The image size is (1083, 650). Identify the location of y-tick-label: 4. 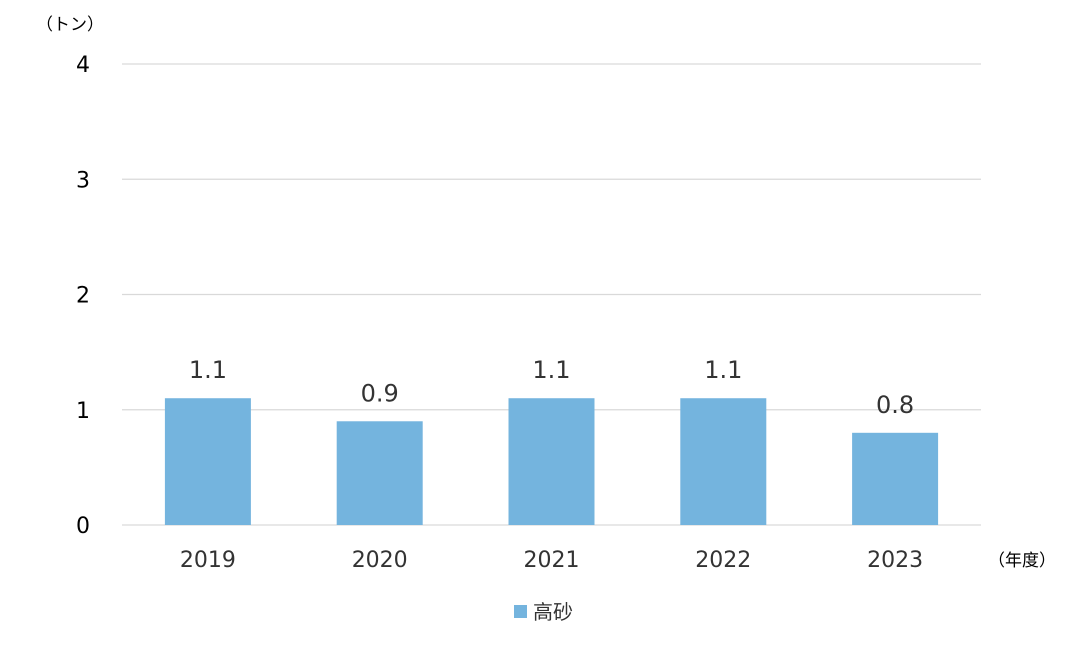
(83, 65).